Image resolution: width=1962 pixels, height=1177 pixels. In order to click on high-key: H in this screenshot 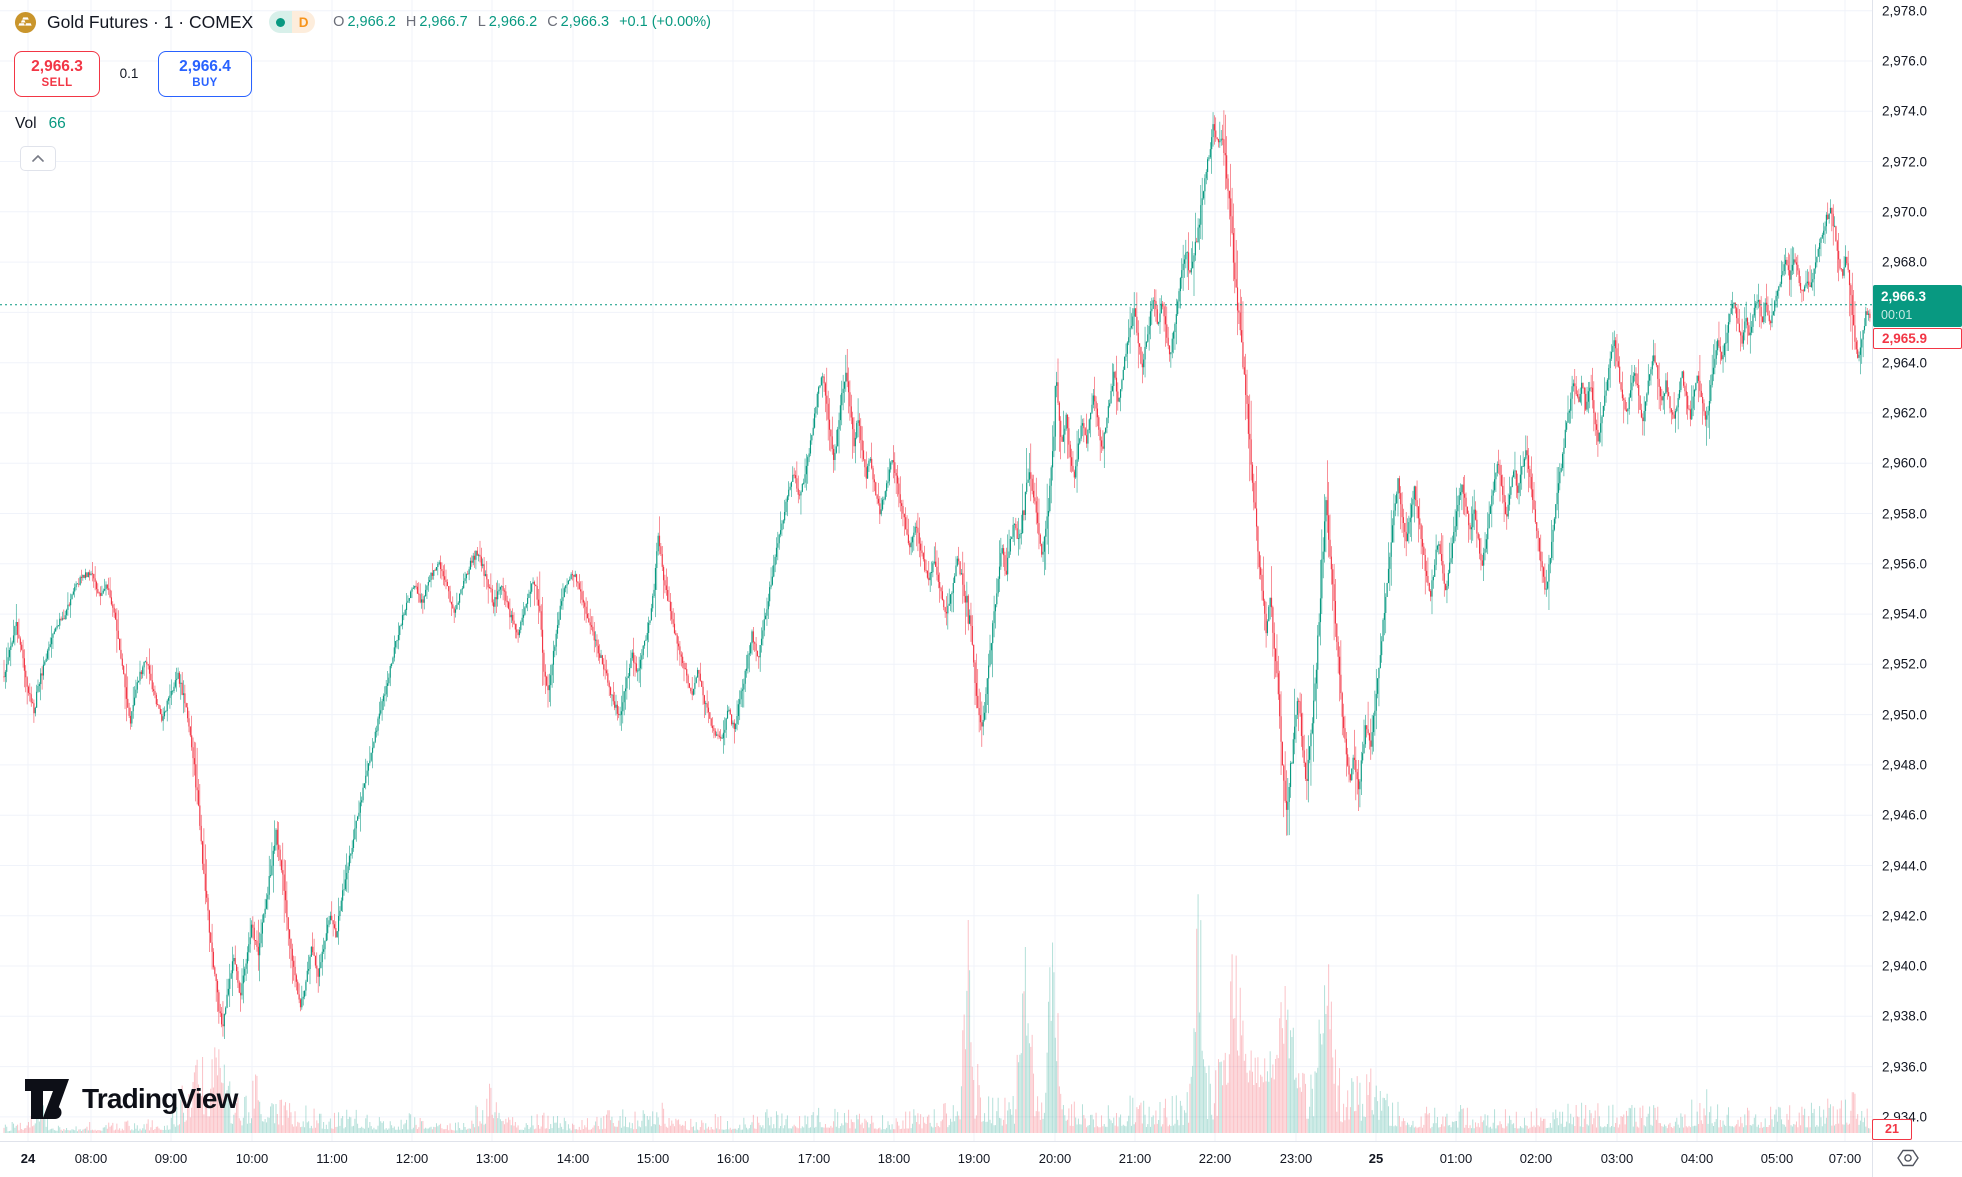, I will do `click(411, 22)`.